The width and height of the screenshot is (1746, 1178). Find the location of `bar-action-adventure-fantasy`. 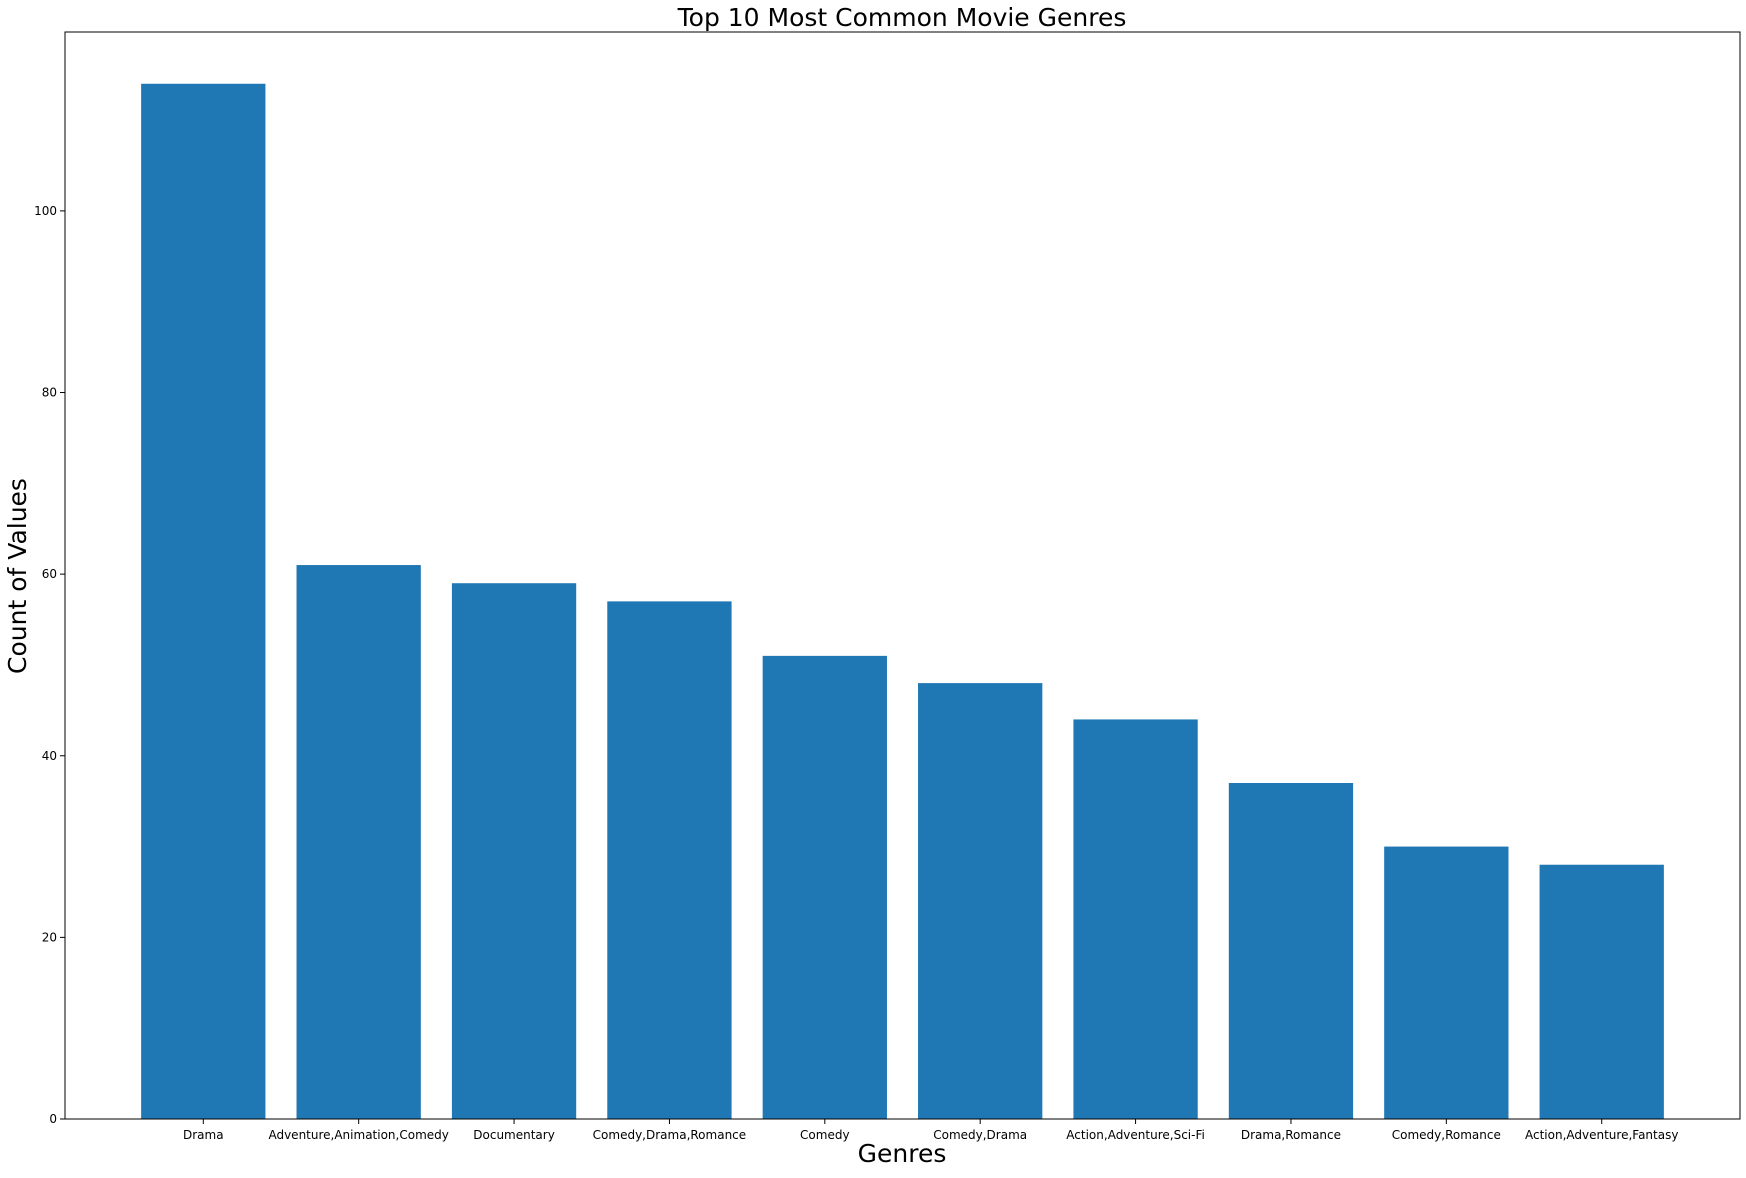

bar-action-adventure-fantasy is located at coordinates (1601, 991).